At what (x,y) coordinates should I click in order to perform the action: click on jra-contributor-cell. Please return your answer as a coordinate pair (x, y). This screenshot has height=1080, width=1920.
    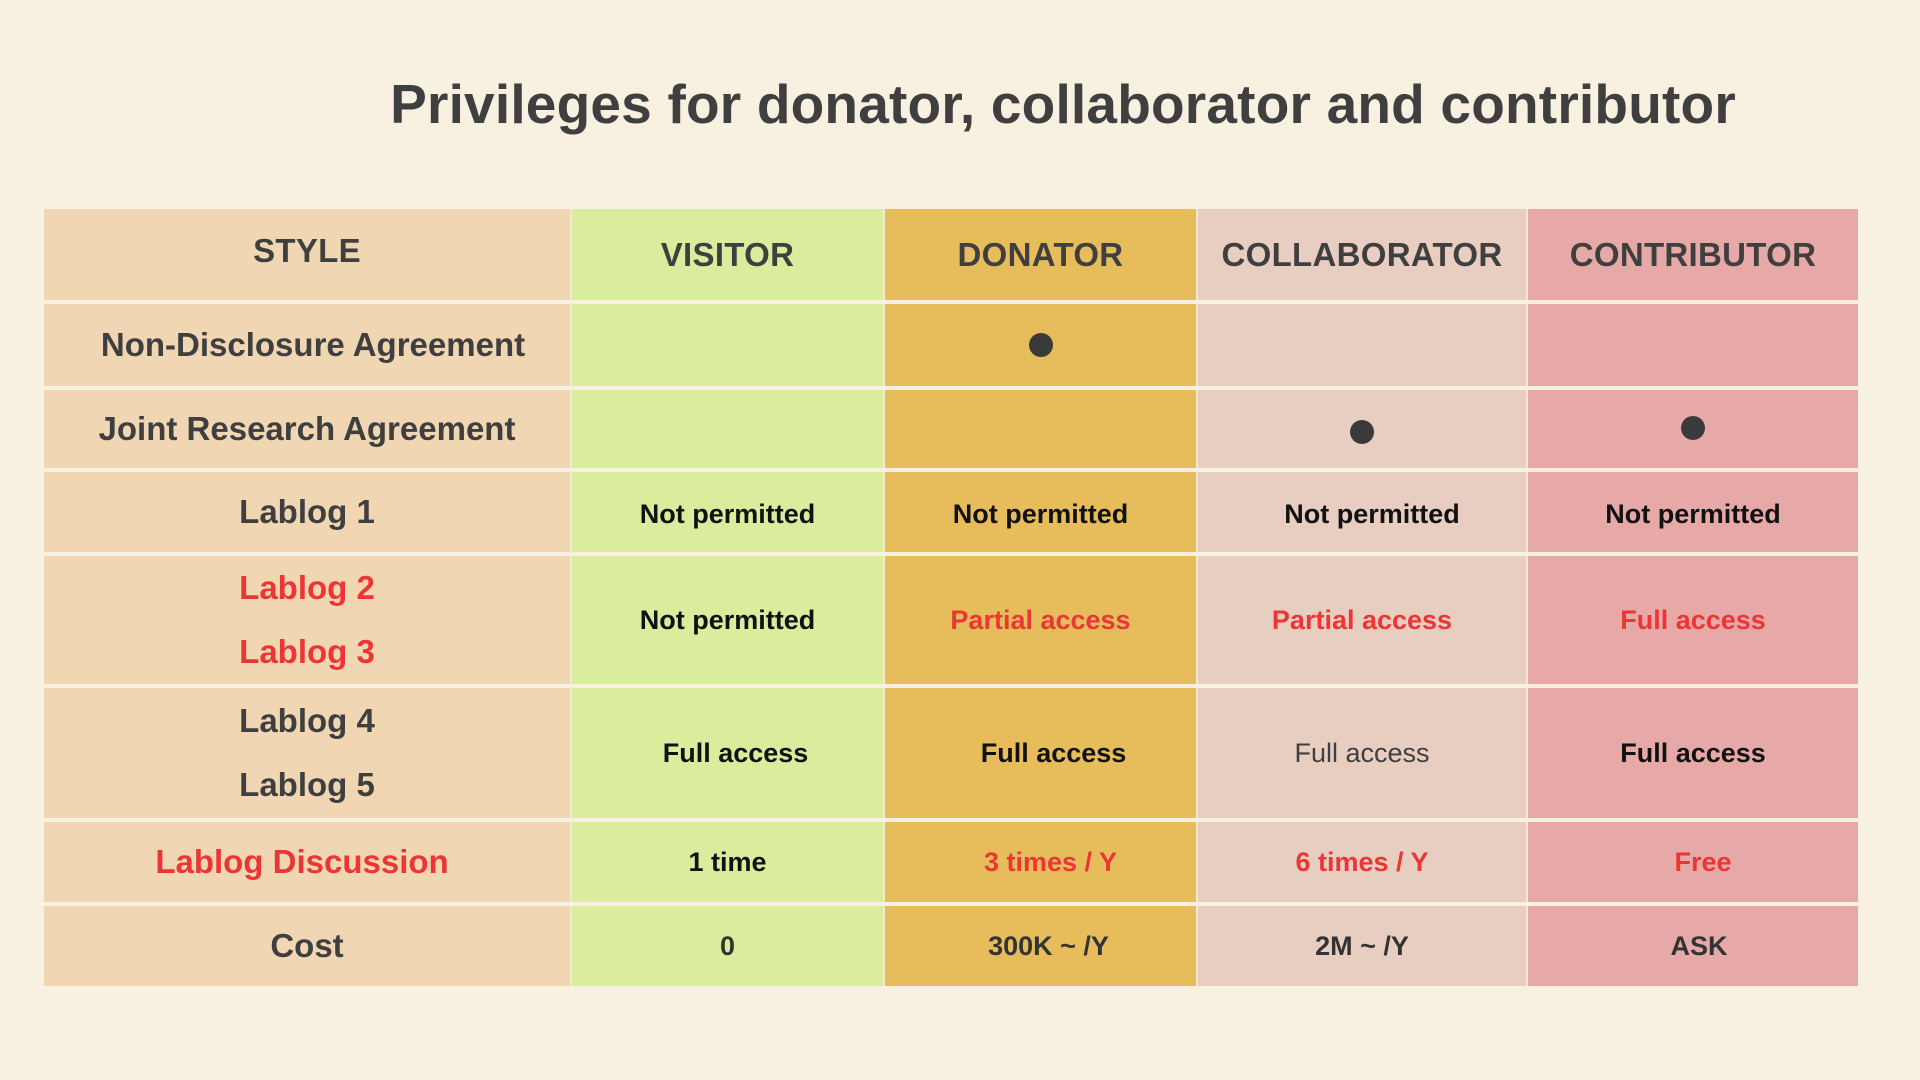
    Looking at the image, I should click on (1692, 430).